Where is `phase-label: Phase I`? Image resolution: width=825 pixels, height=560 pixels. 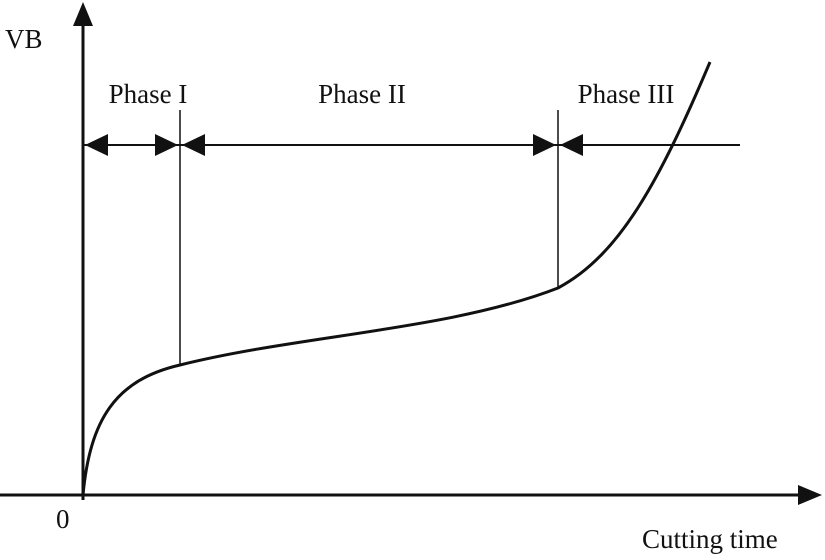
phase-label: Phase I is located at coordinates (148, 94).